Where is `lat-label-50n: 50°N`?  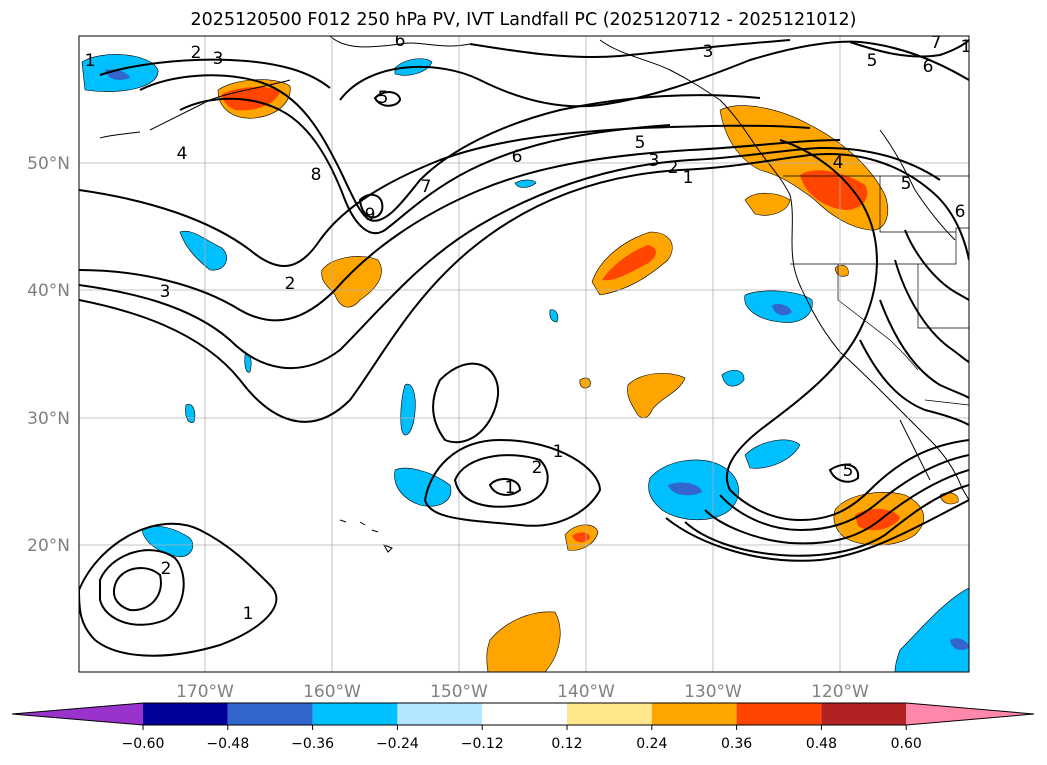
lat-label-50n: 50°N is located at coordinates (48, 164).